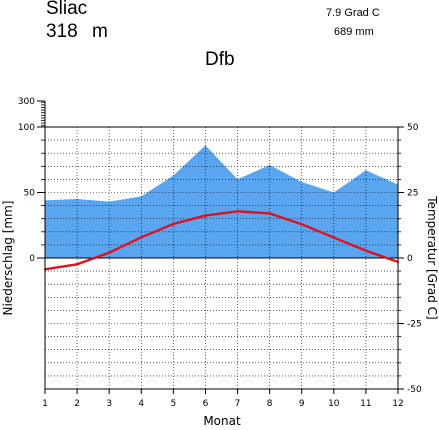 Image resolution: width=439 pixels, height=430 pixels. I want to click on x-tick-label: 3, so click(109, 404).